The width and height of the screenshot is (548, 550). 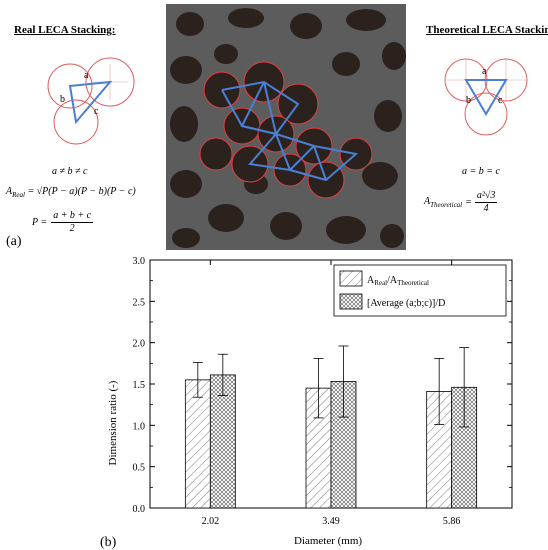 What do you see at coordinates (65, 30) in the screenshot?
I see `real-stacking-title: Real LECA Stacking:` at bounding box center [65, 30].